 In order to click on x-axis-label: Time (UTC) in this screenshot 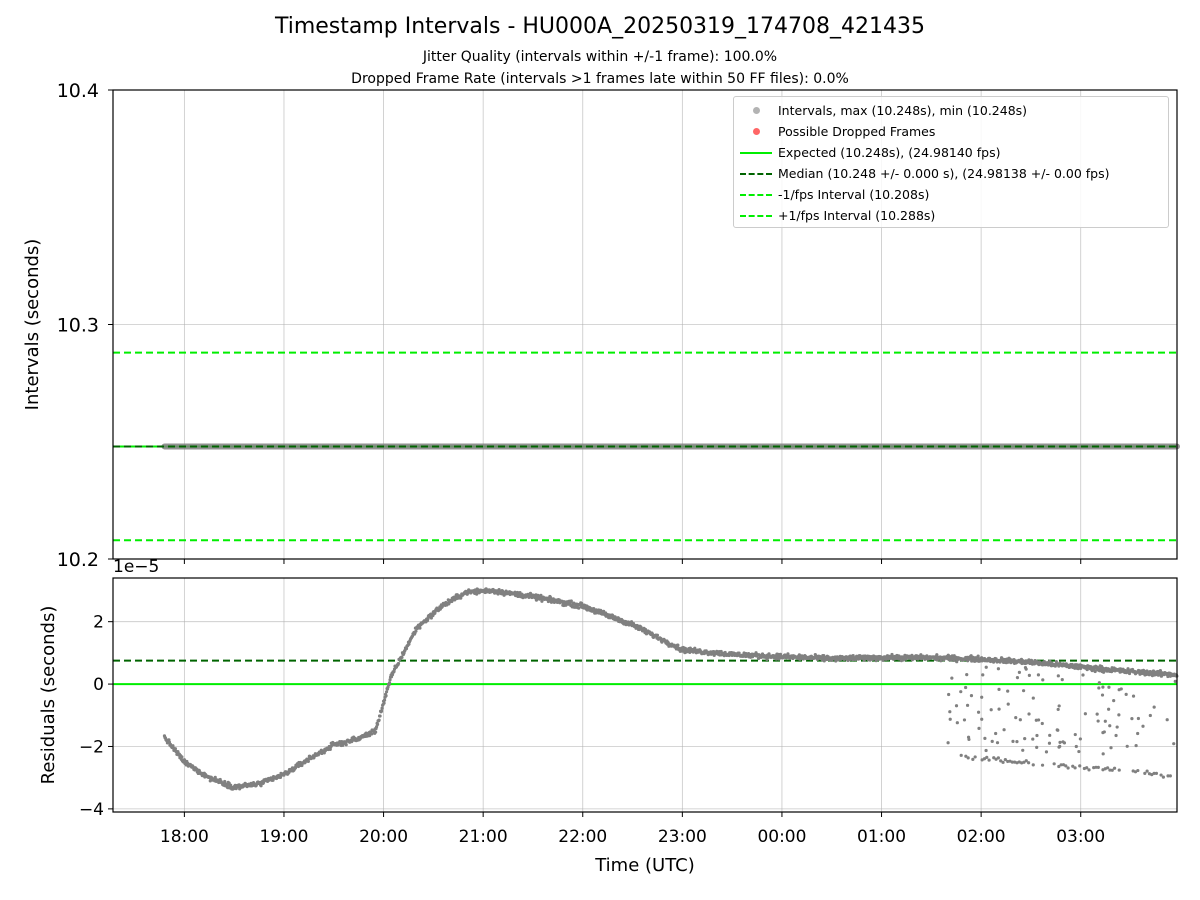, I will do `click(644, 865)`.